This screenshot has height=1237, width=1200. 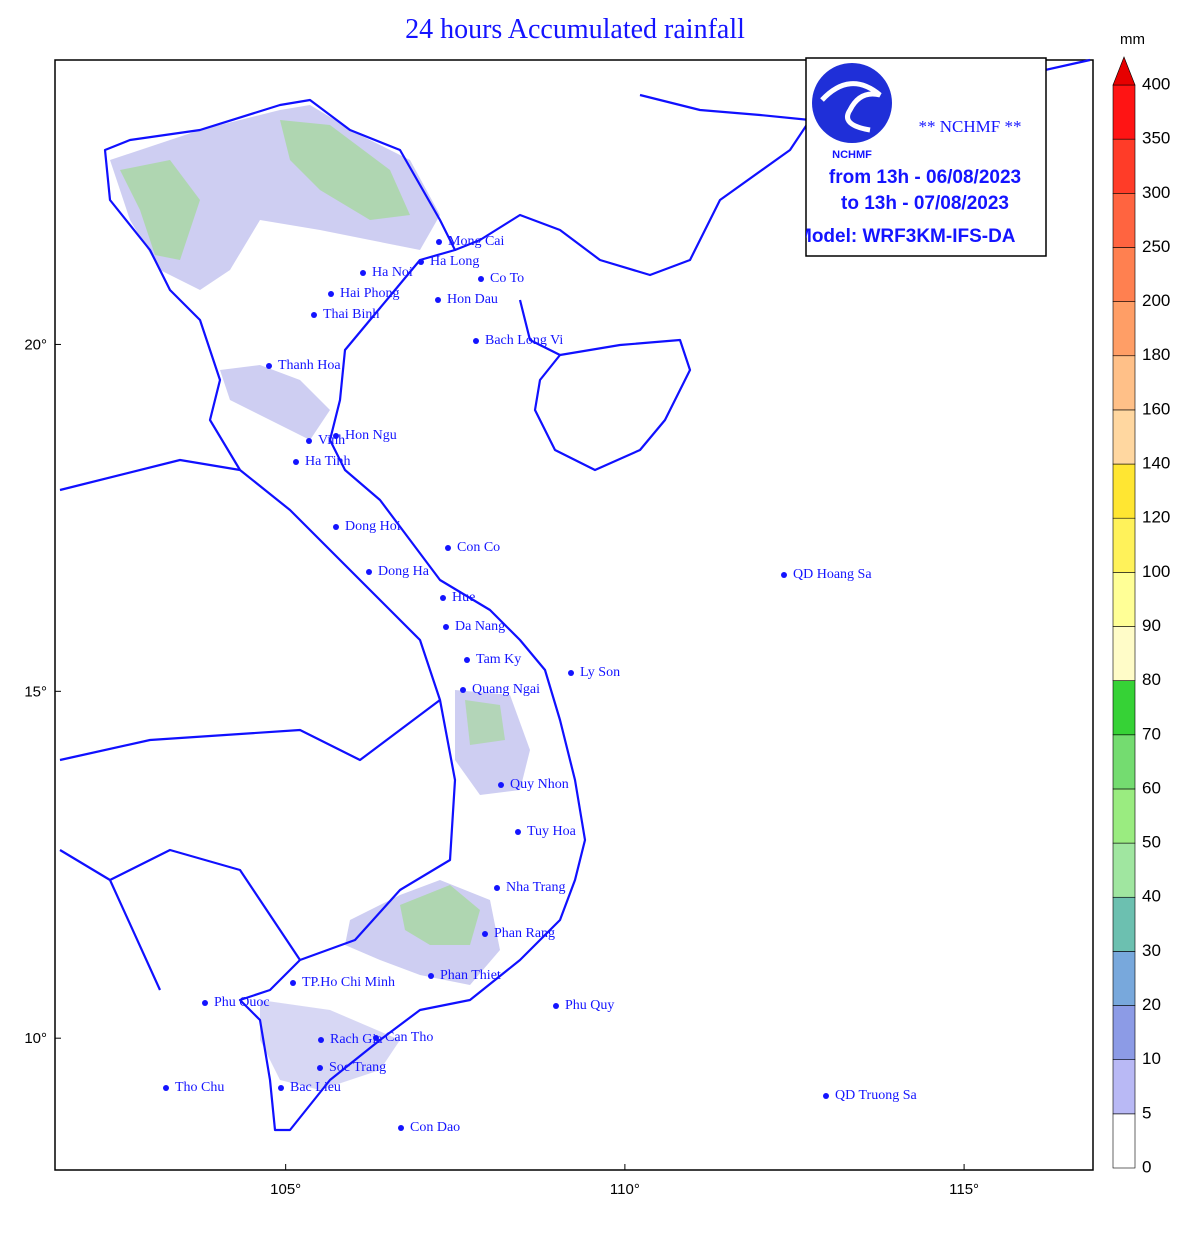 I want to click on place-label: Soc Trang, so click(x=357, y=1067).